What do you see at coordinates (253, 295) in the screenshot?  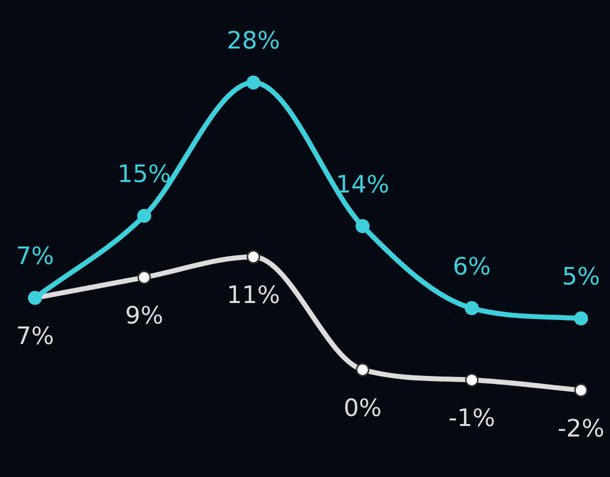 I see `data-label: 11%` at bounding box center [253, 295].